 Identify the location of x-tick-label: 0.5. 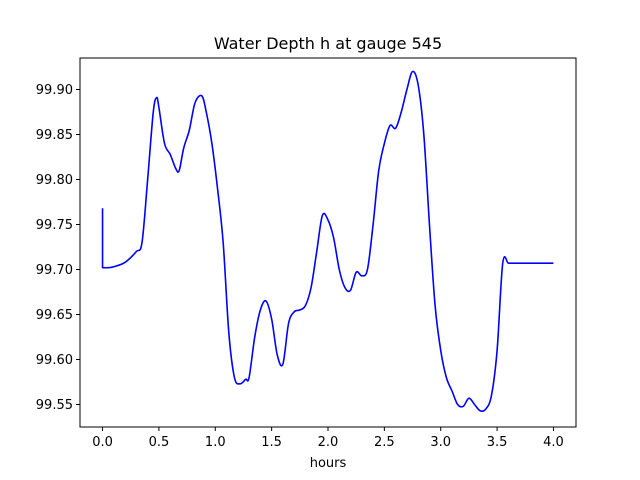
(159, 442).